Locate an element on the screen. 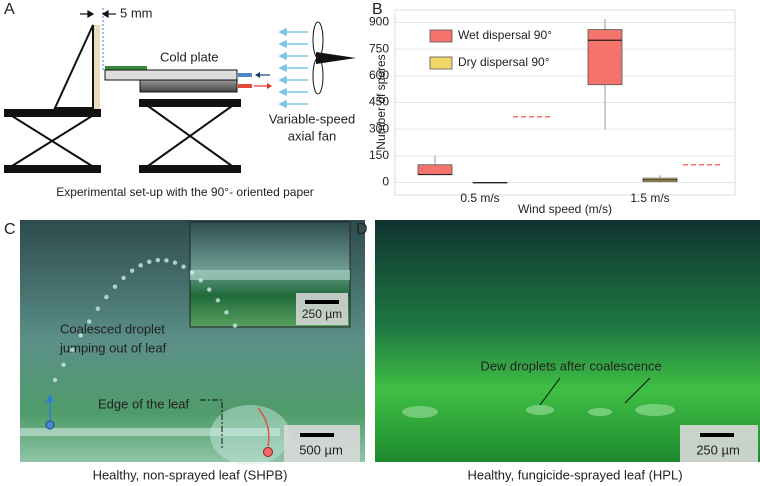  scale-label: 500 µm is located at coordinates (321, 449).